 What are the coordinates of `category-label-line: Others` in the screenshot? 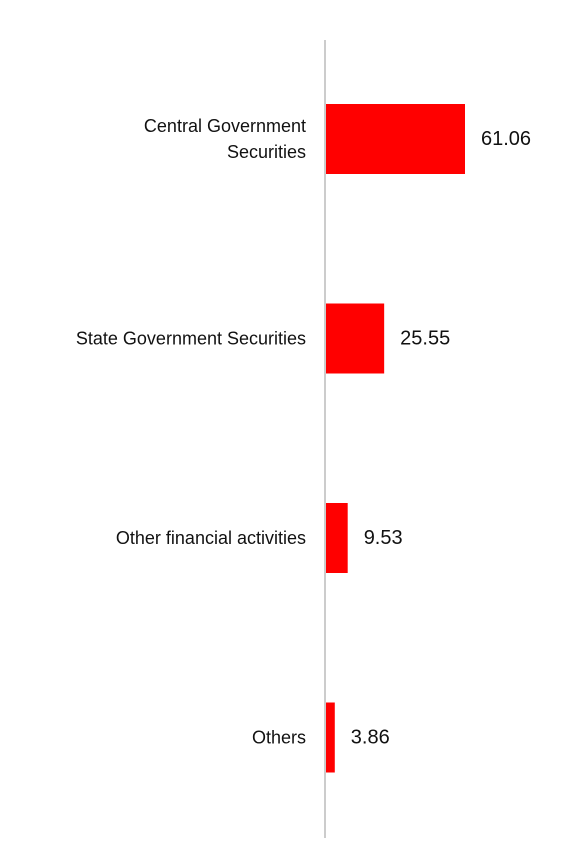 It's located at (279, 738).